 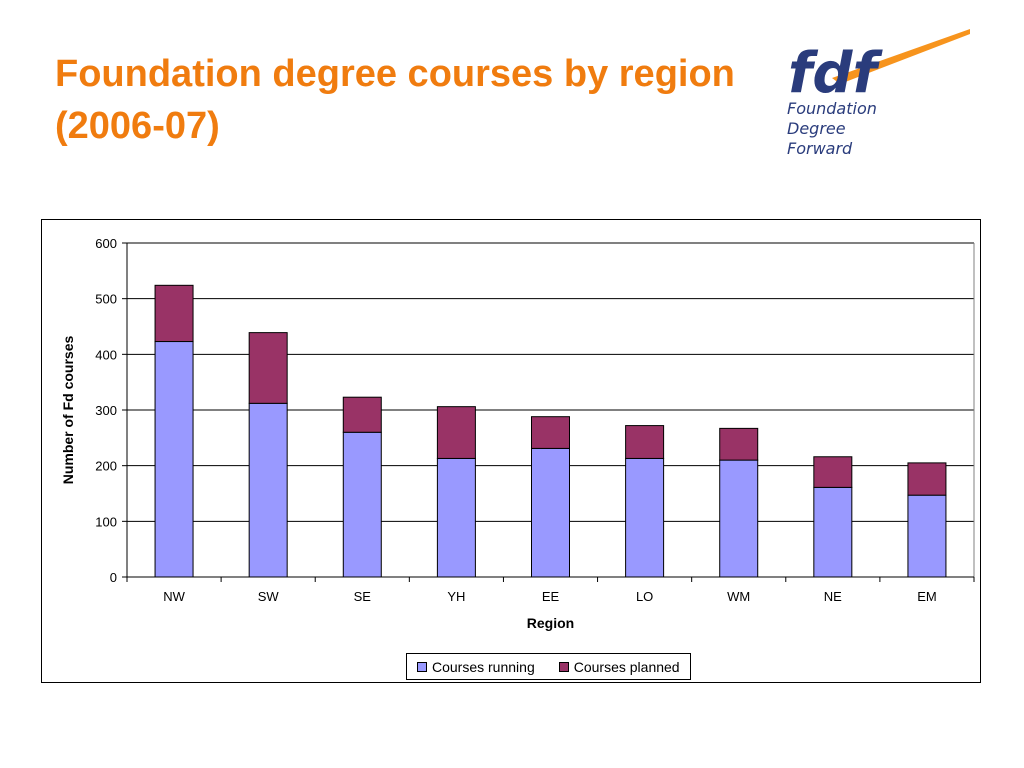 I want to click on fdf-logo-icon: fdf, so click(x=879, y=67).